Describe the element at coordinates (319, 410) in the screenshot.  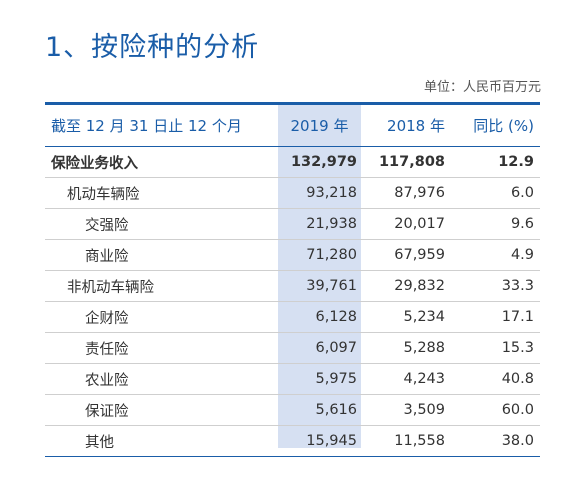
I see `value-2019: 5,616` at that location.